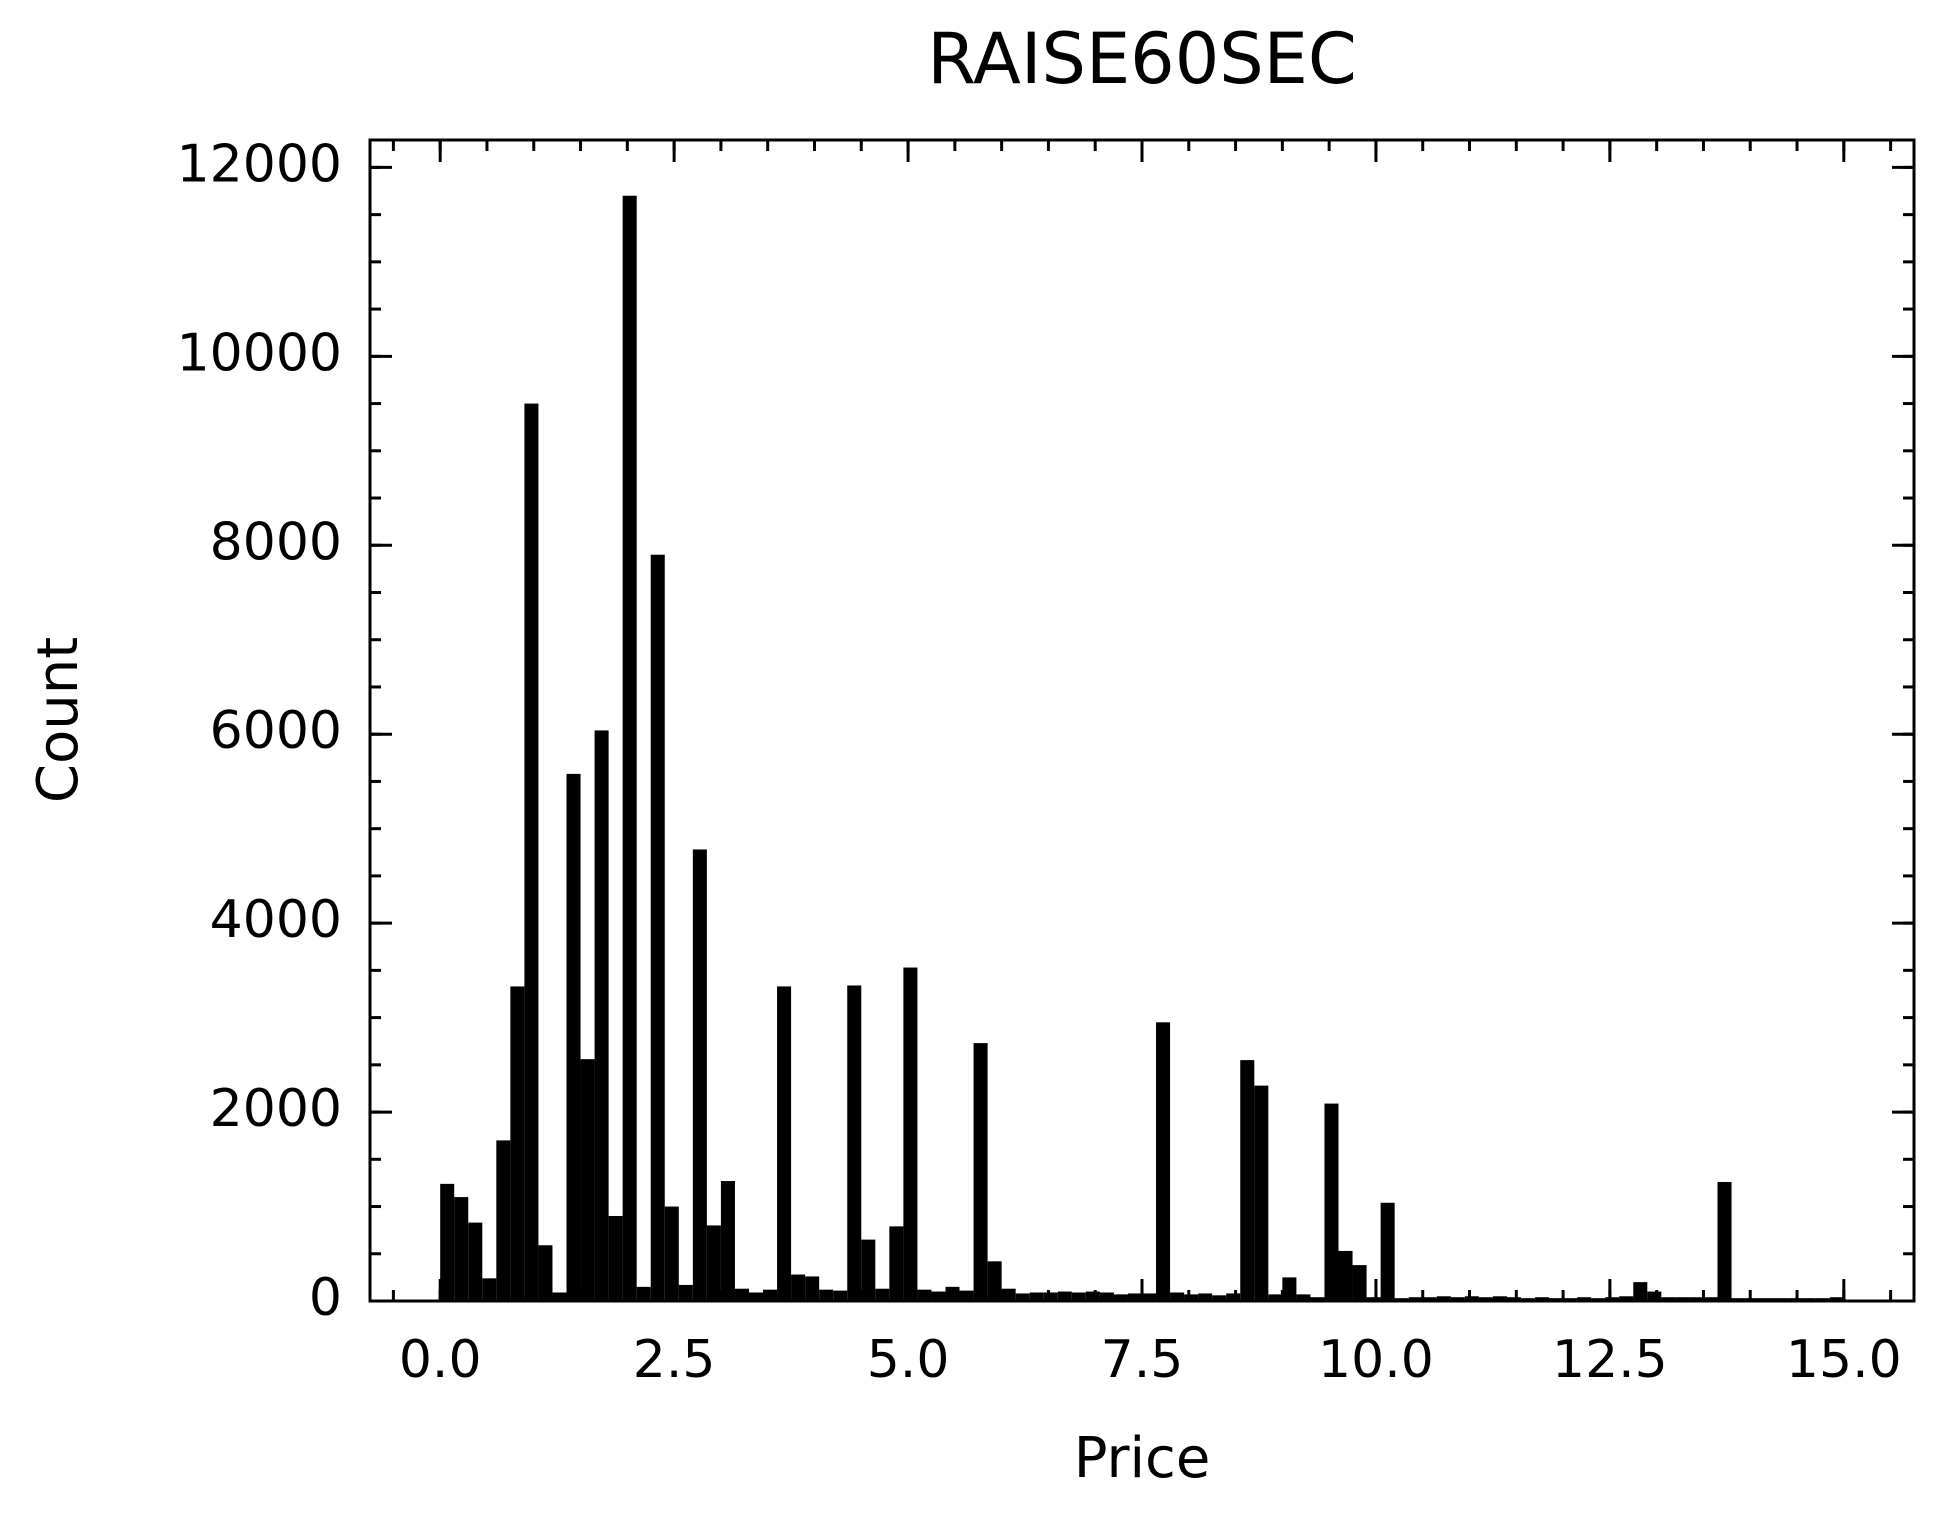  Describe the element at coordinates (276, 1109) in the screenshot. I see `y-tick-label: 2000` at that location.